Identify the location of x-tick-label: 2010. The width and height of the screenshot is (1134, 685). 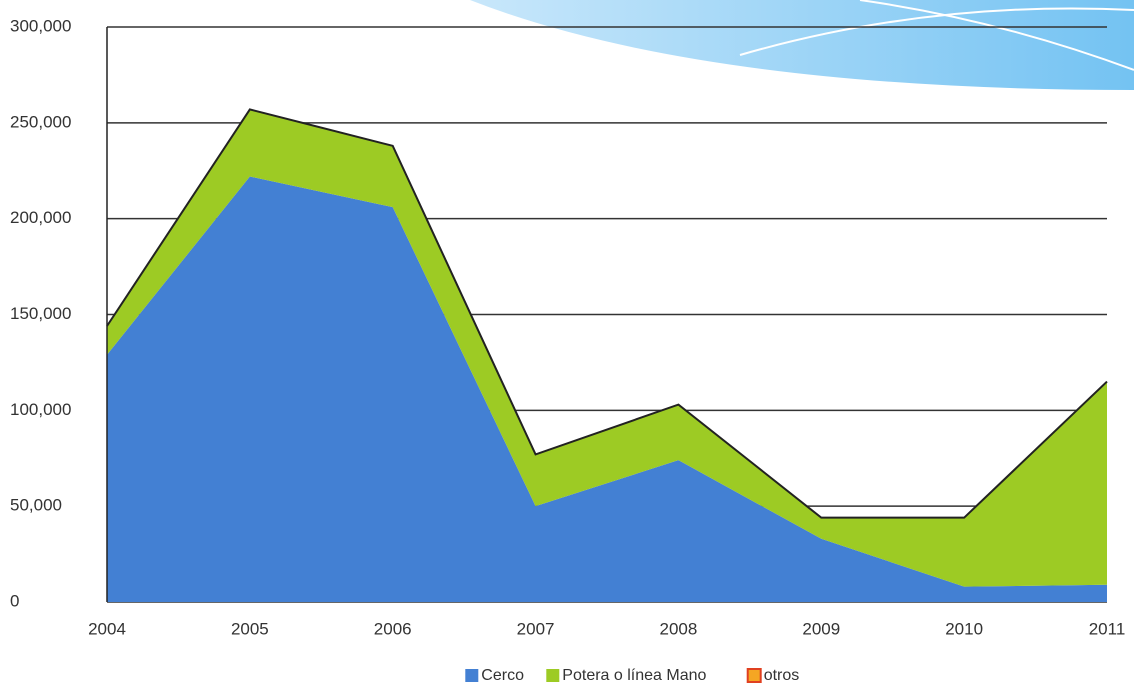
(964, 628).